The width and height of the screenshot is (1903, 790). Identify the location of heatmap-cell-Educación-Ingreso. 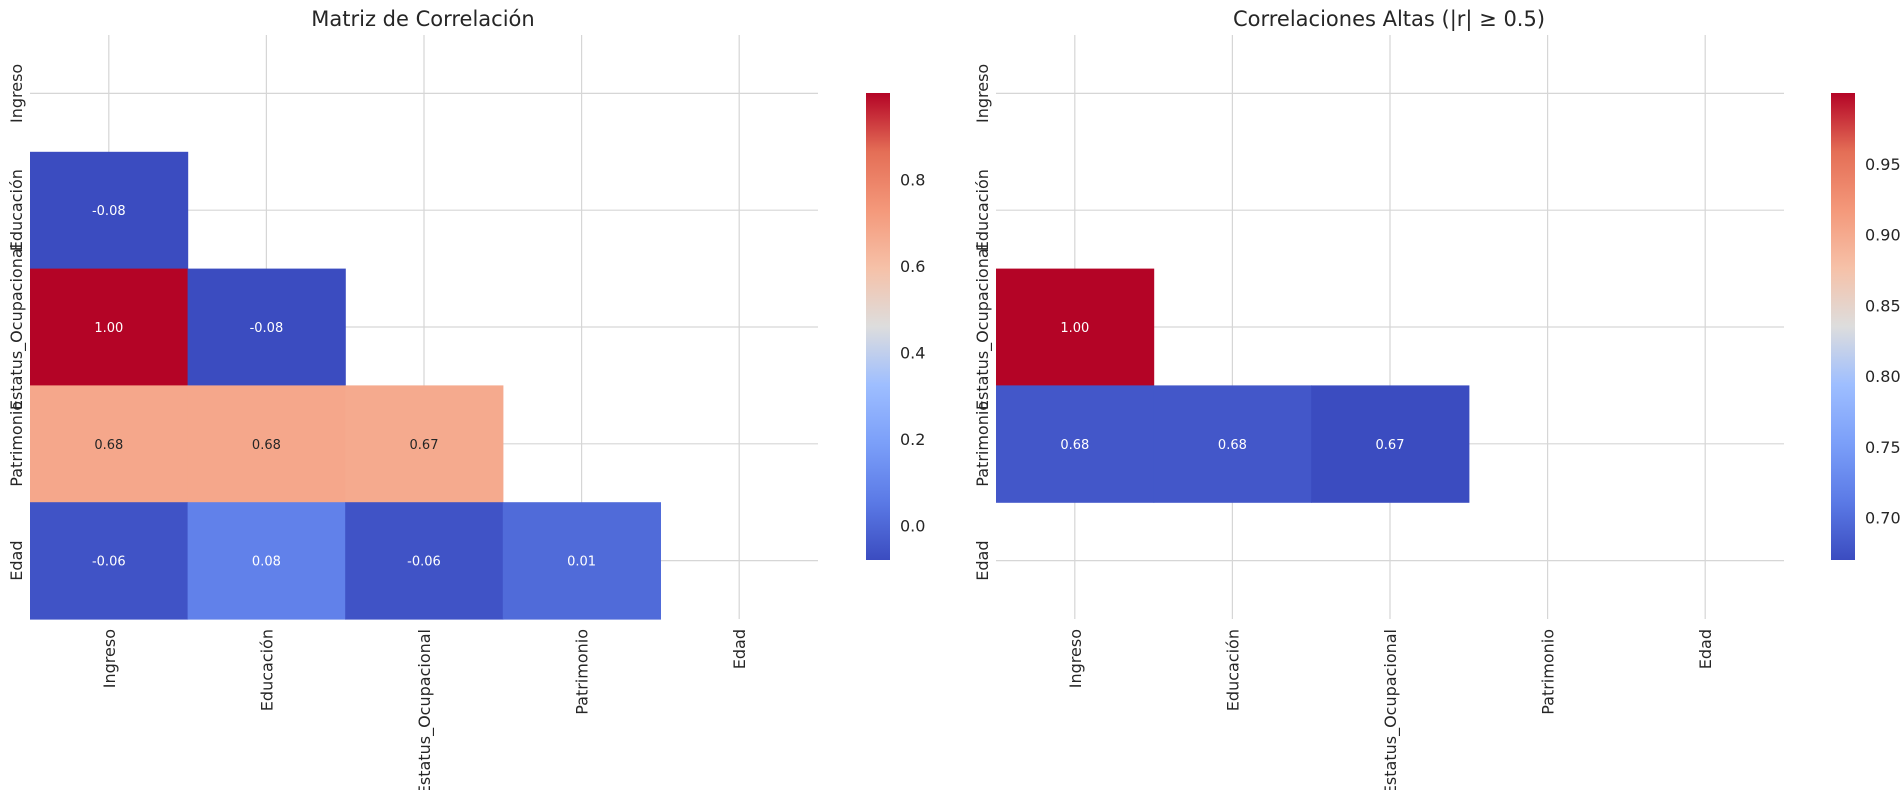
(109, 210).